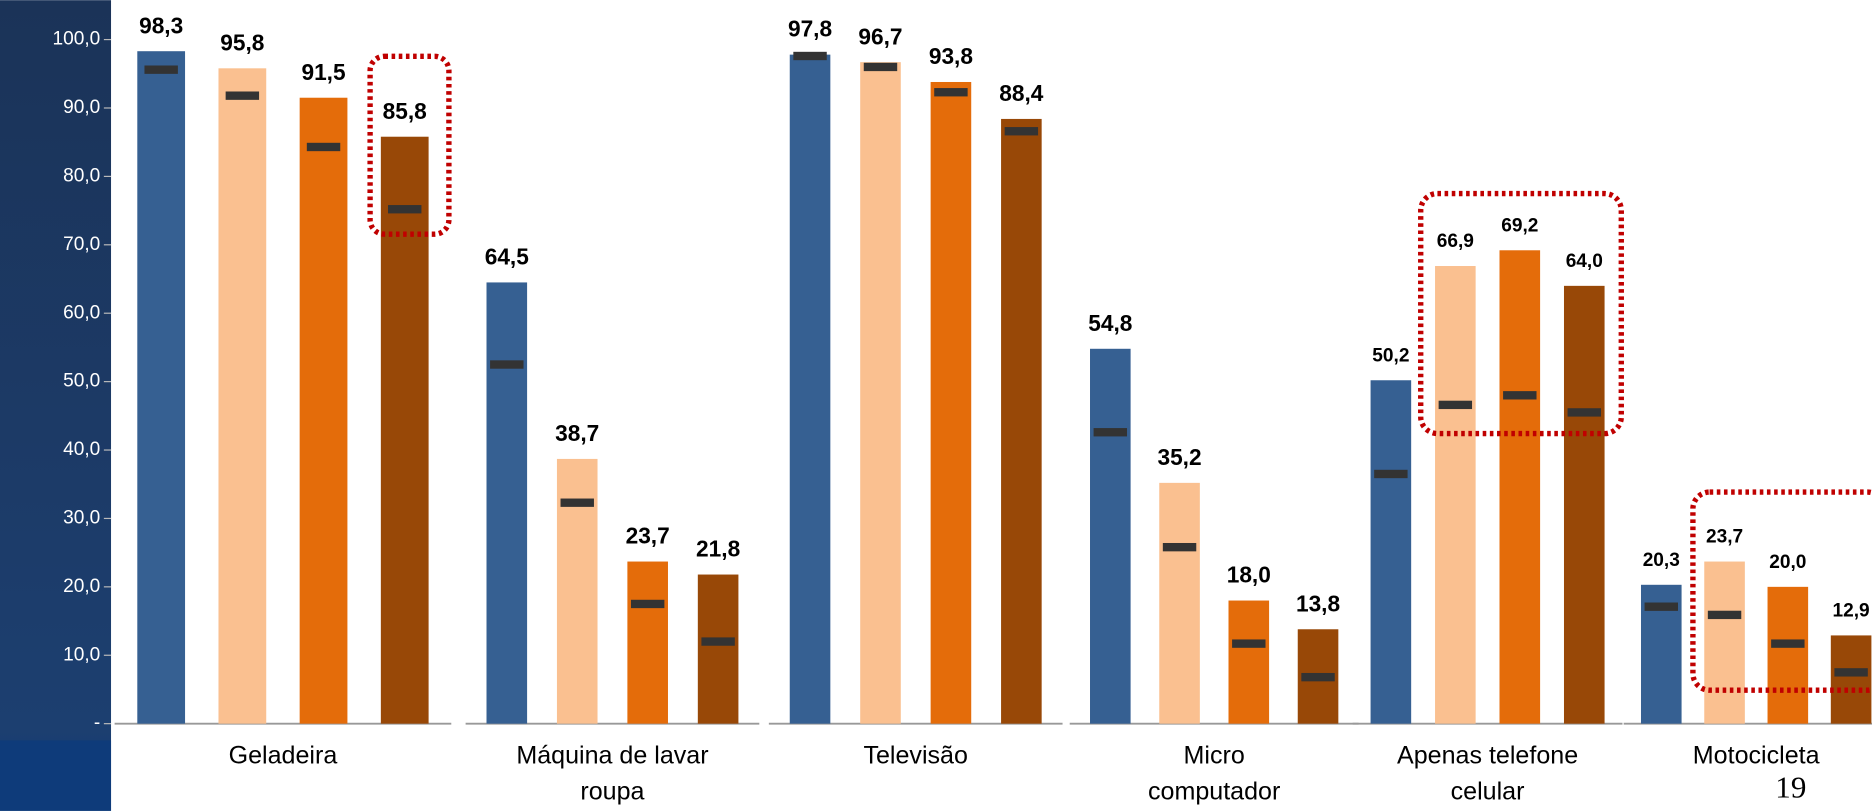  I want to click on y-tick-label: 90,0, so click(81, 107).